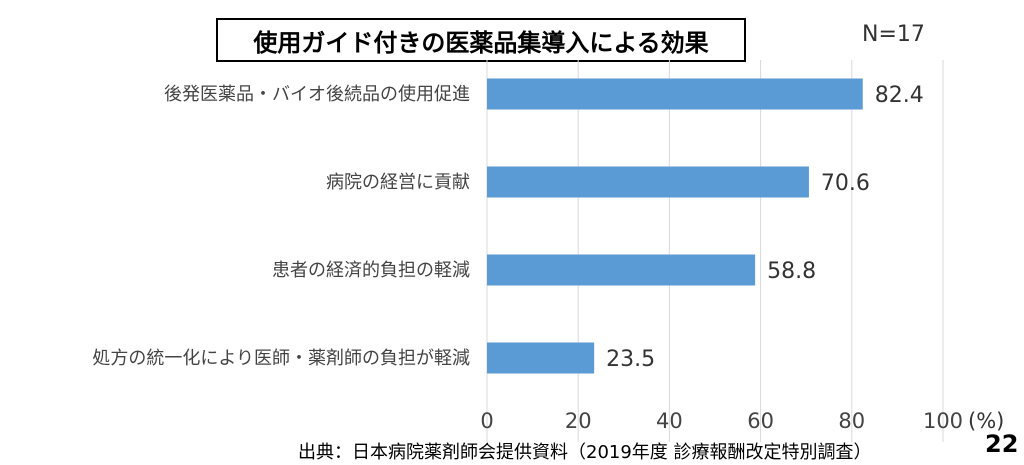  I want to click on x-tick-label: 20, so click(578, 421).